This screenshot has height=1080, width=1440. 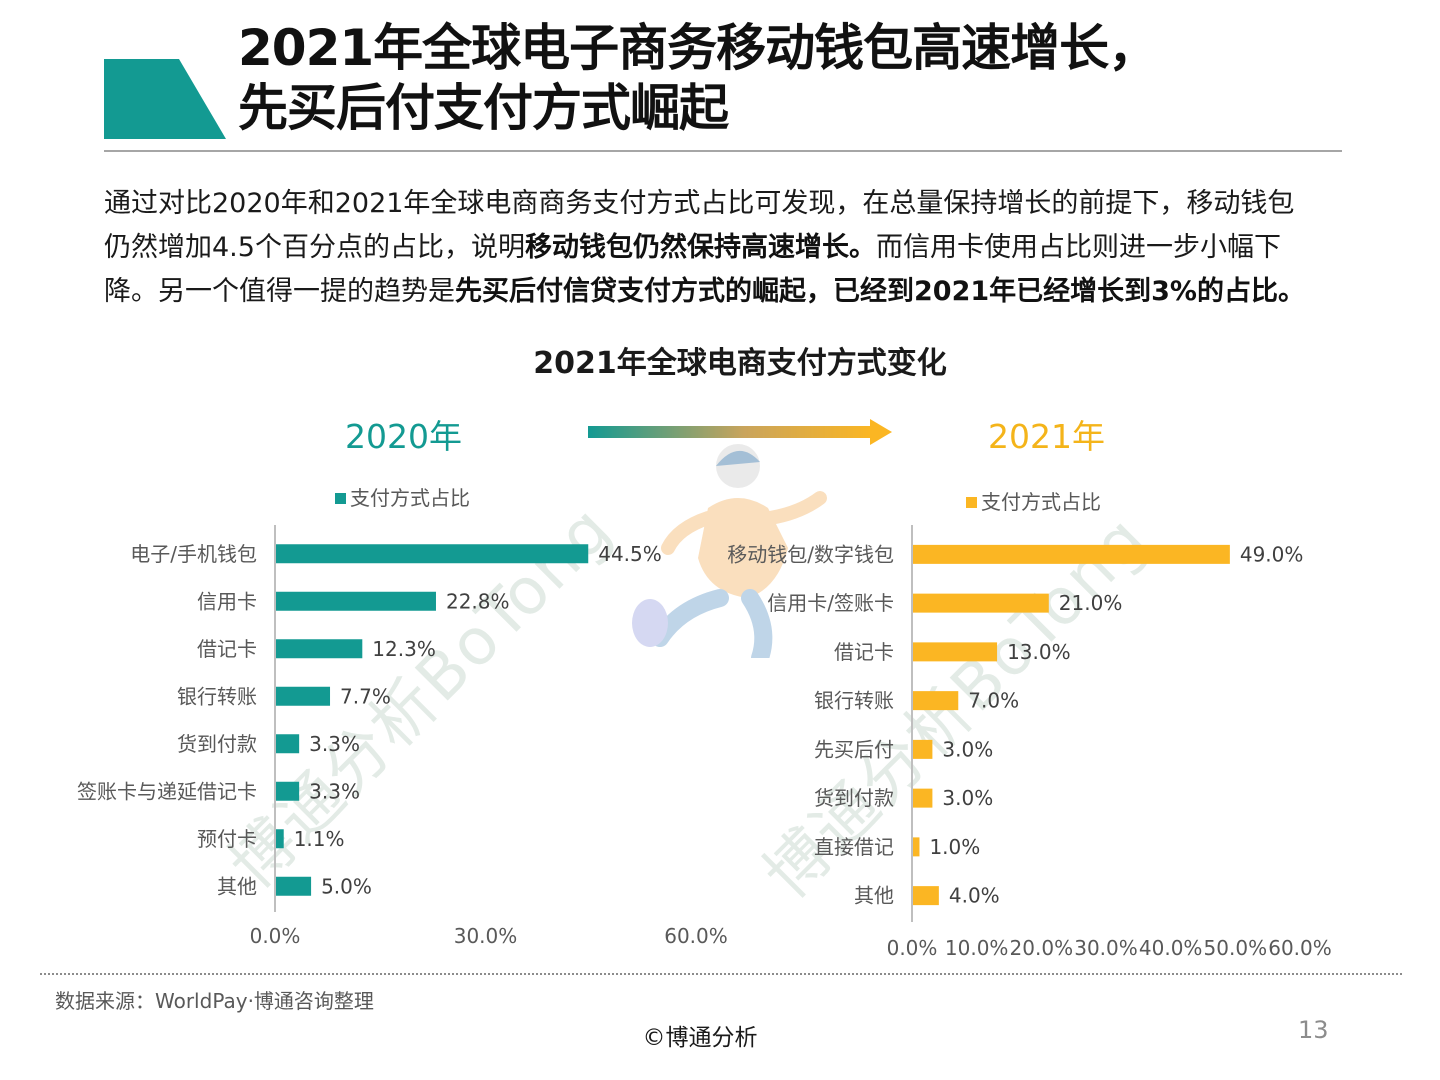 What do you see at coordinates (404, 649) in the screenshot?
I see `value-label: 12.3%` at bounding box center [404, 649].